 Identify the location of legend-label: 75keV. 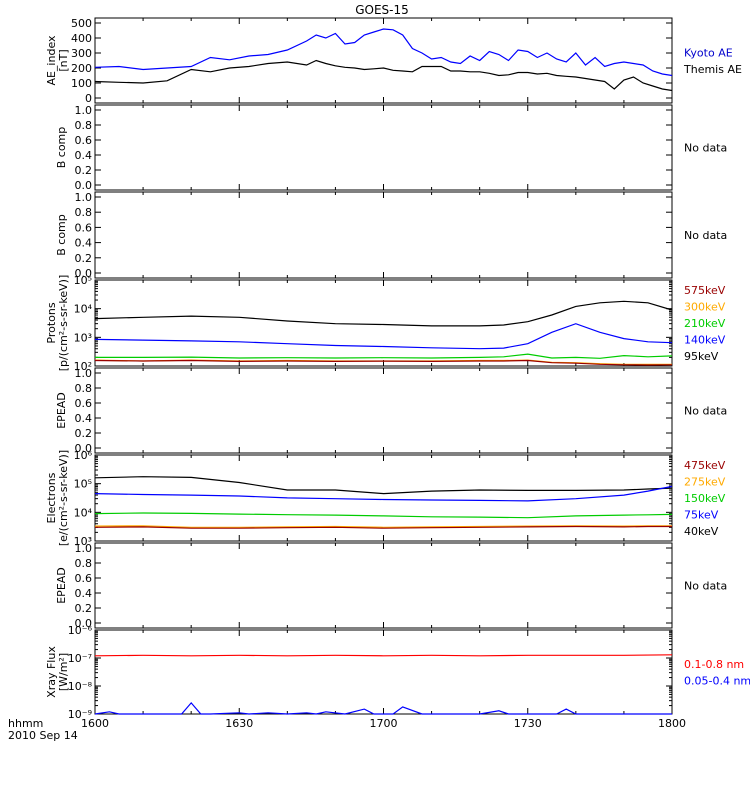
(701, 515).